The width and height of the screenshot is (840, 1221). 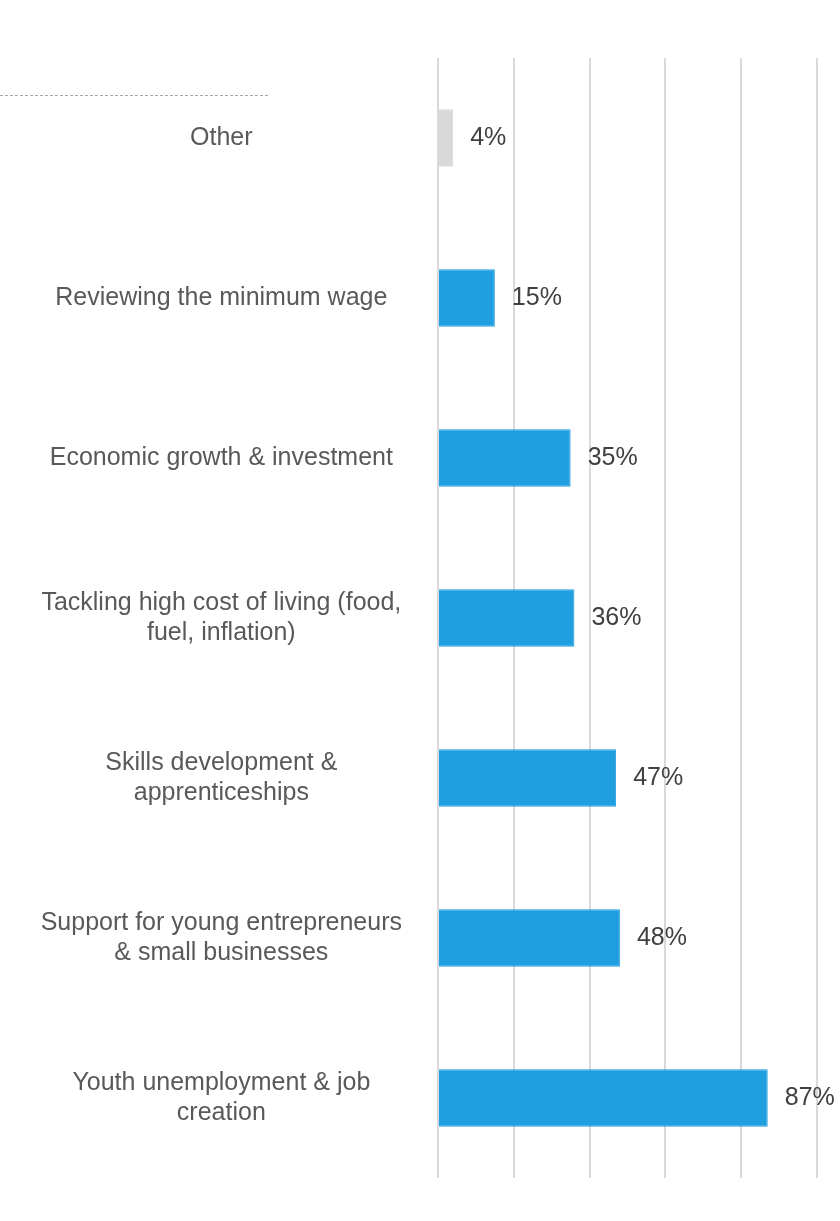 What do you see at coordinates (221, 455) in the screenshot?
I see `y-tick-label: Economic growth & investment` at bounding box center [221, 455].